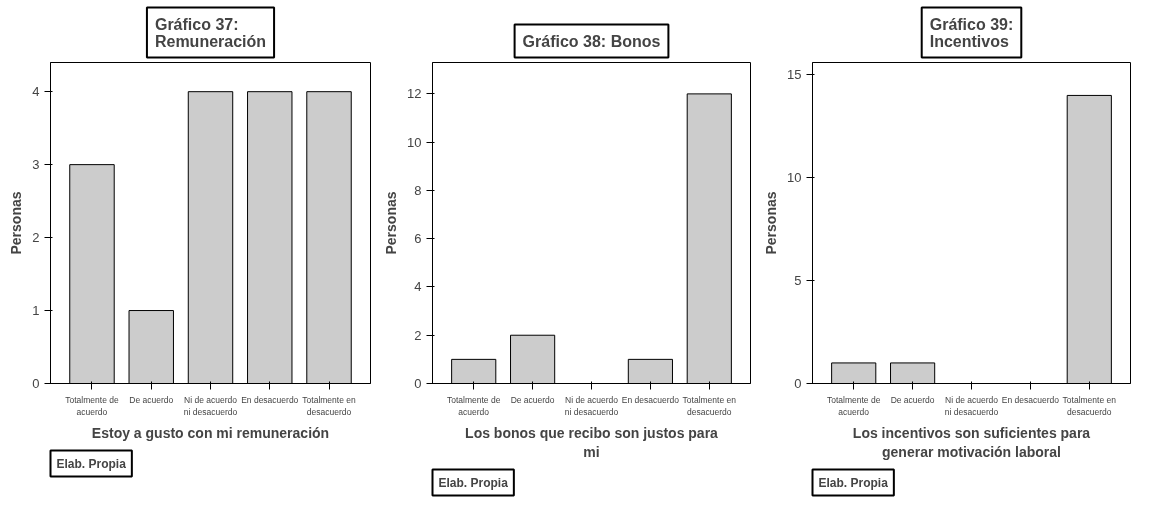 This screenshot has width=1152, height=508. What do you see at coordinates (210, 32) in the screenshot?
I see `chart-title: Gráfico 37: Remuneración` at bounding box center [210, 32].